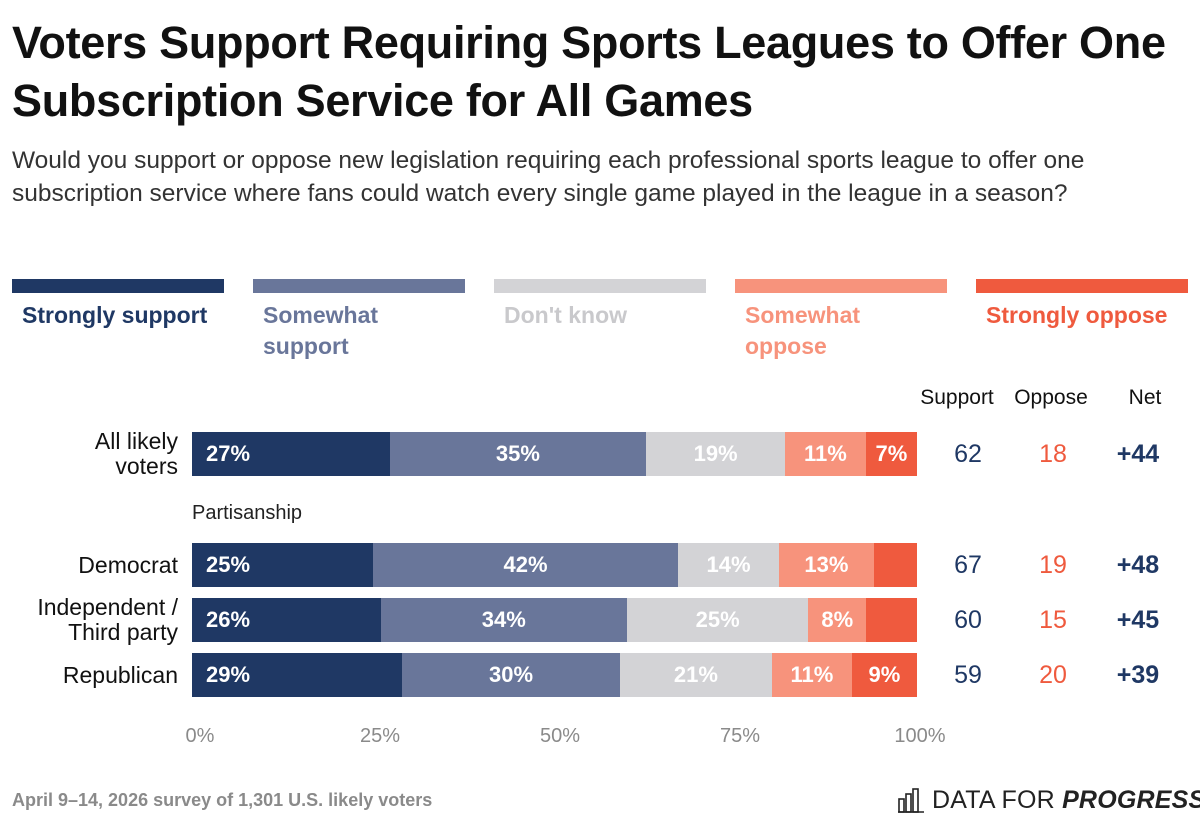  I want to click on brand-name-light: DATA FOR, so click(993, 799).